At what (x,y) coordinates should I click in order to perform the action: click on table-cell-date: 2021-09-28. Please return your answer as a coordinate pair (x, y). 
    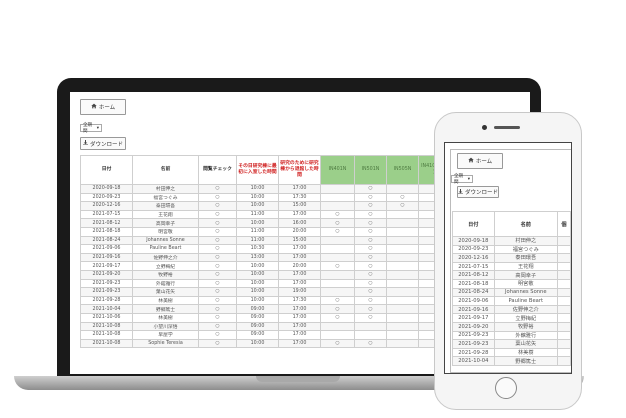
    Looking at the image, I should click on (106, 300).